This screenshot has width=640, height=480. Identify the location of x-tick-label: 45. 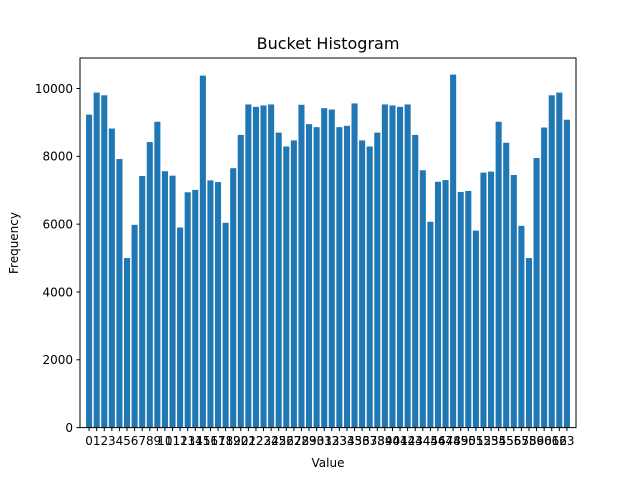
(430, 441).